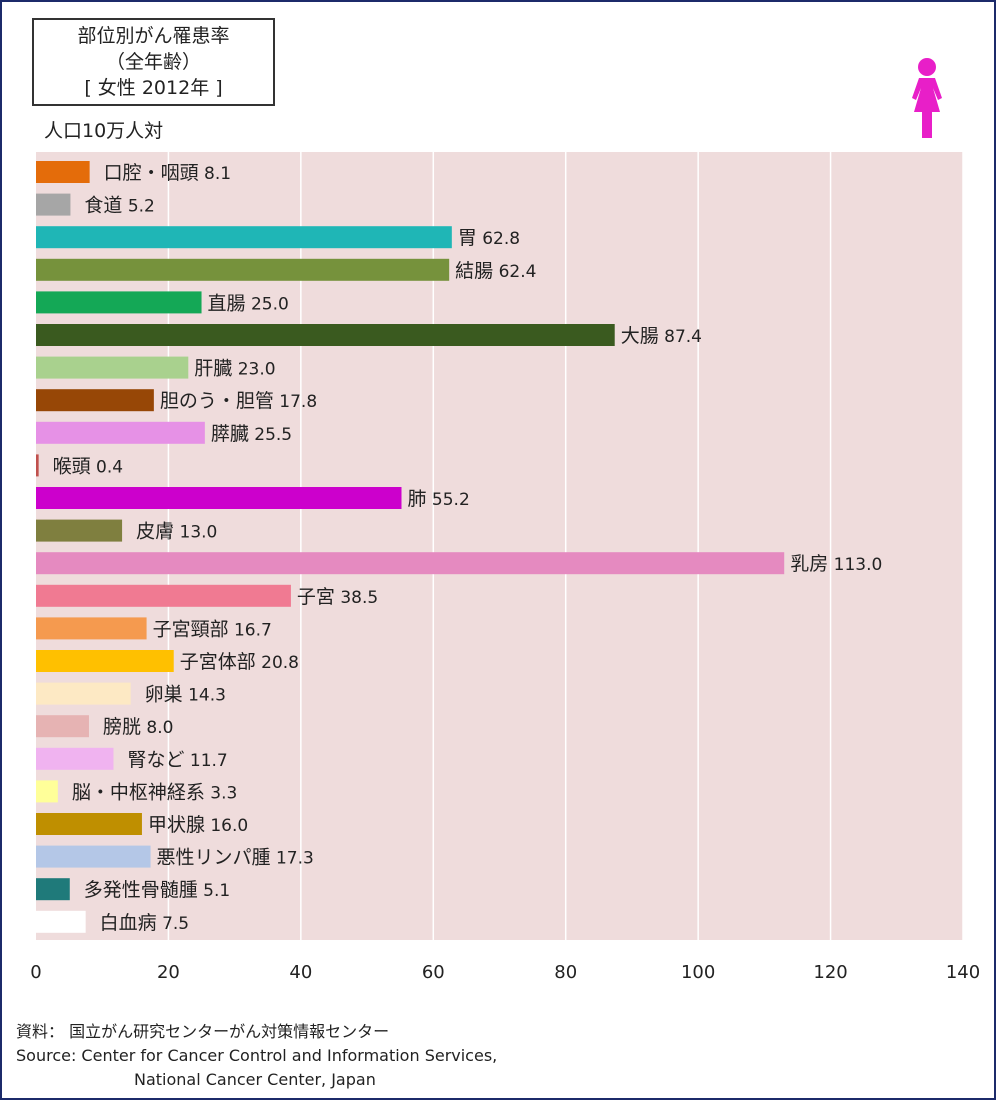 The height and width of the screenshot is (1104, 1000). What do you see at coordinates (227, 303) in the screenshot?
I see `bar-category-label: 直腸` at bounding box center [227, 303].